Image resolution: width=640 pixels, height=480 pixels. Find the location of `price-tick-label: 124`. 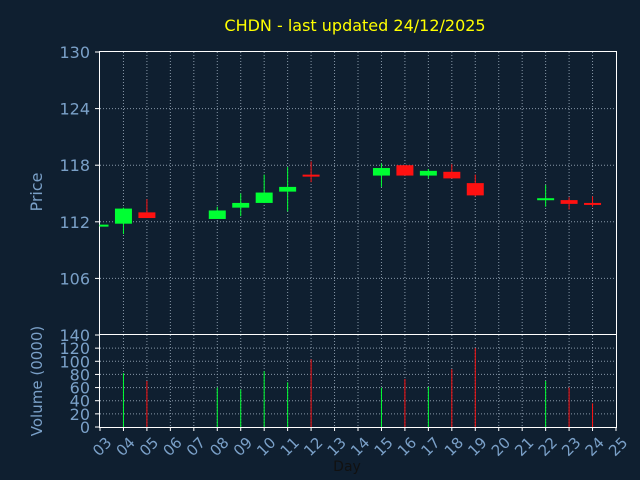

price-tick-label: 124 is located at coordinates (74, 109).